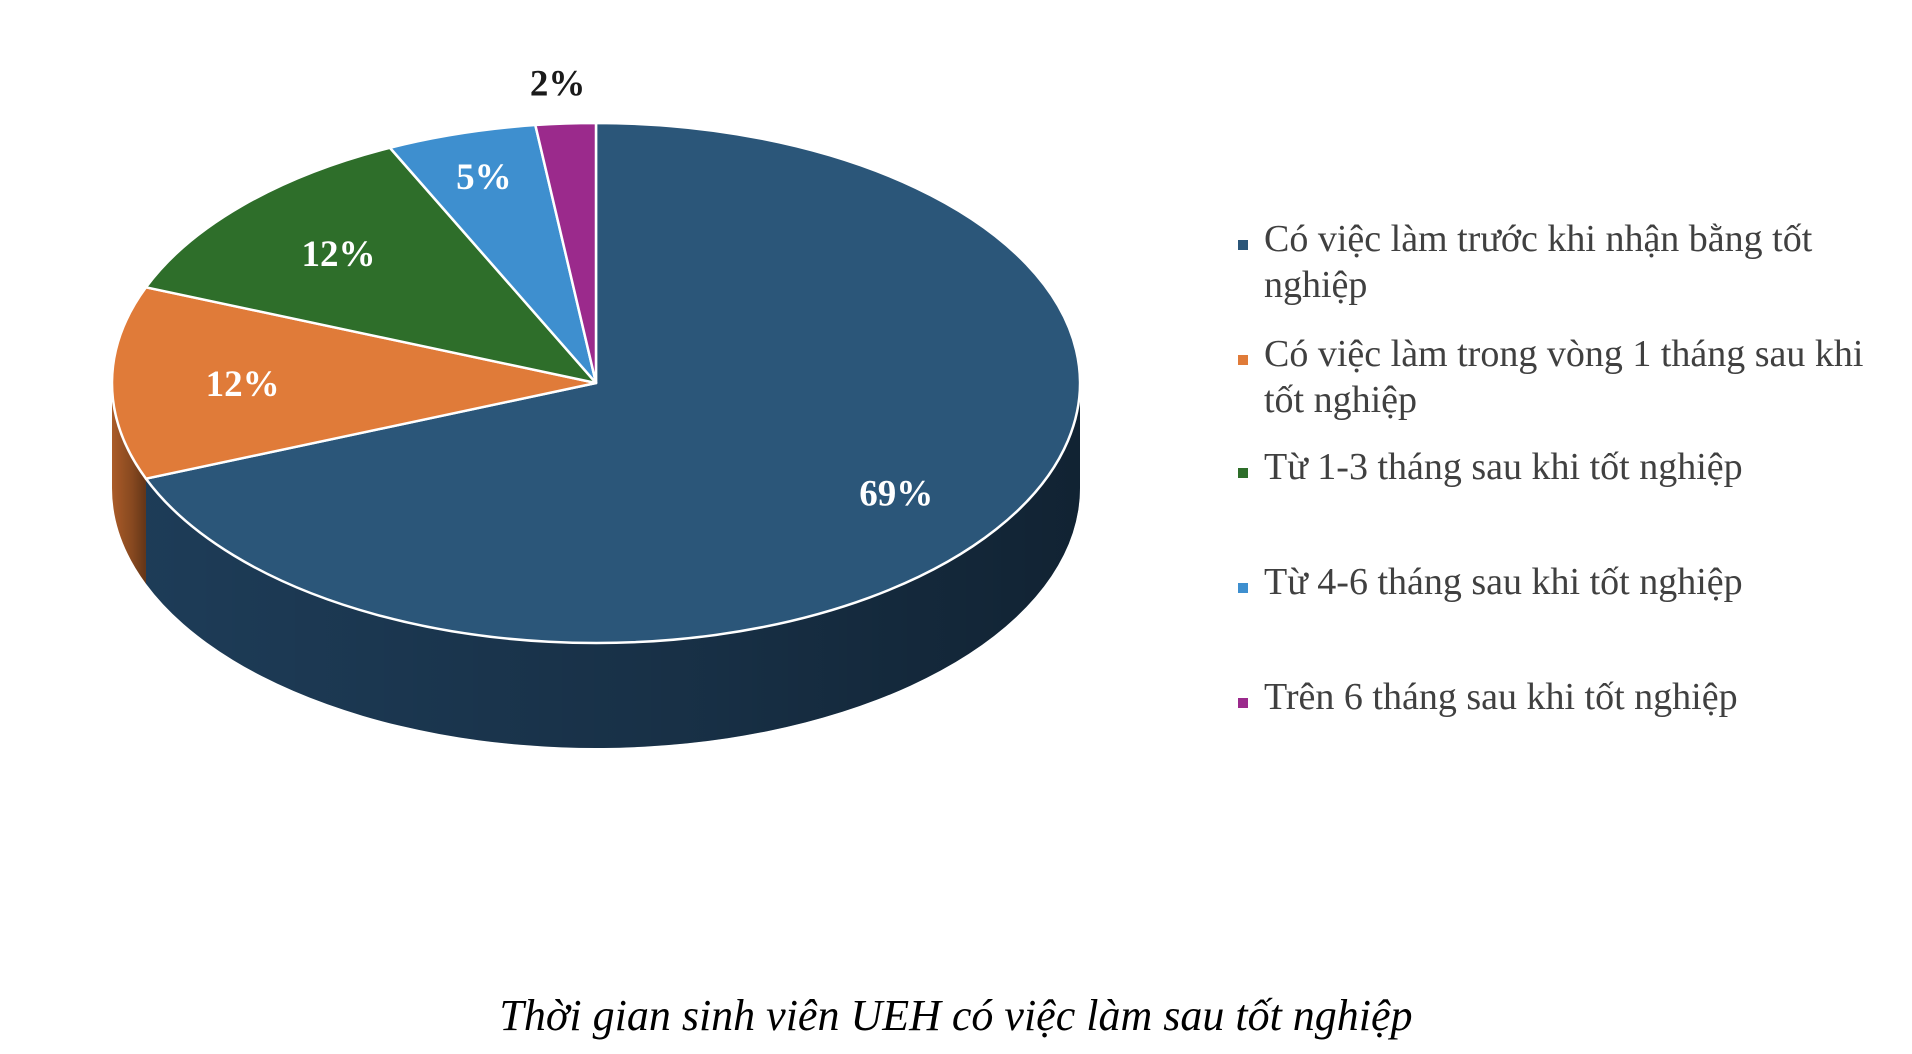  What do you see at coordinates (896, 494) in the screenshot?
I see `data-label: 69%` at bounding box center [896, 494].